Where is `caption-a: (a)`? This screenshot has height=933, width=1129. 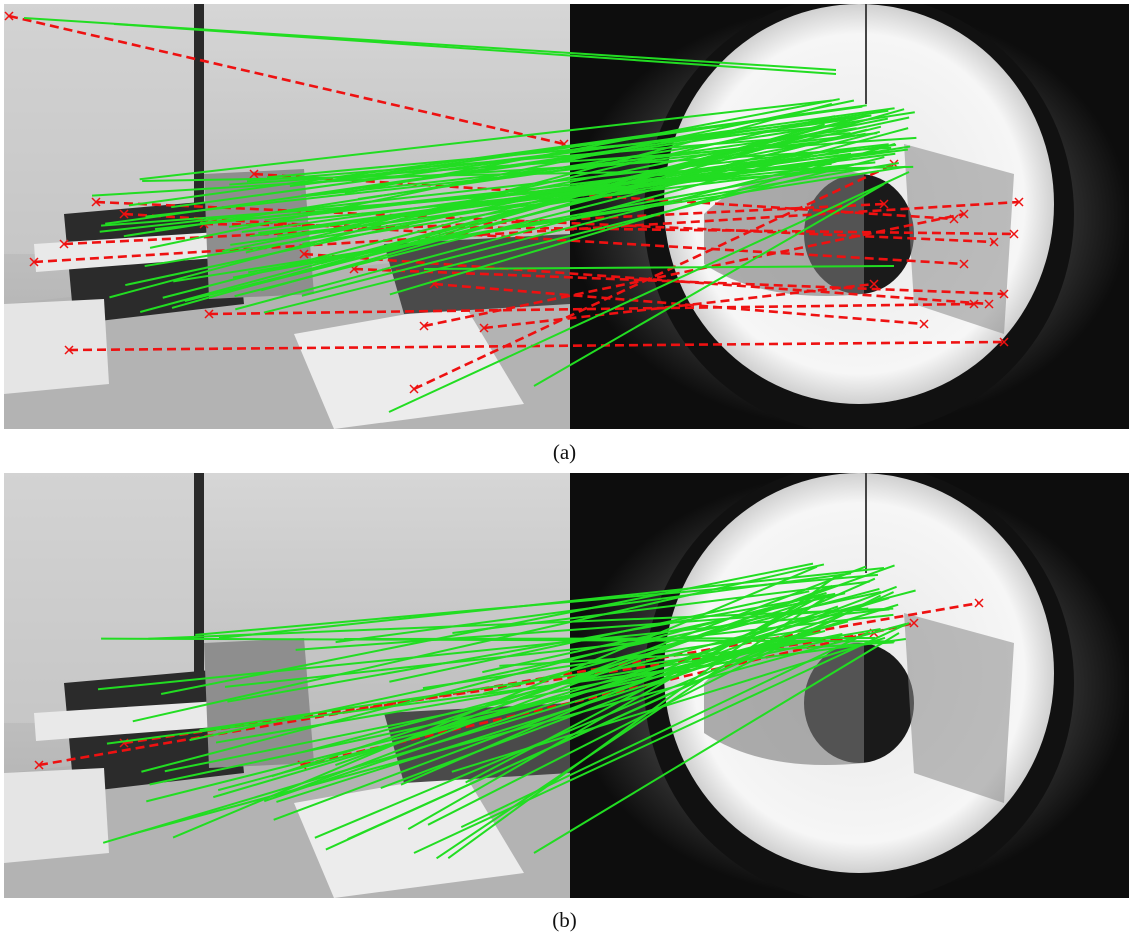
caption-a: (a) is located at coordinates (564, 452).